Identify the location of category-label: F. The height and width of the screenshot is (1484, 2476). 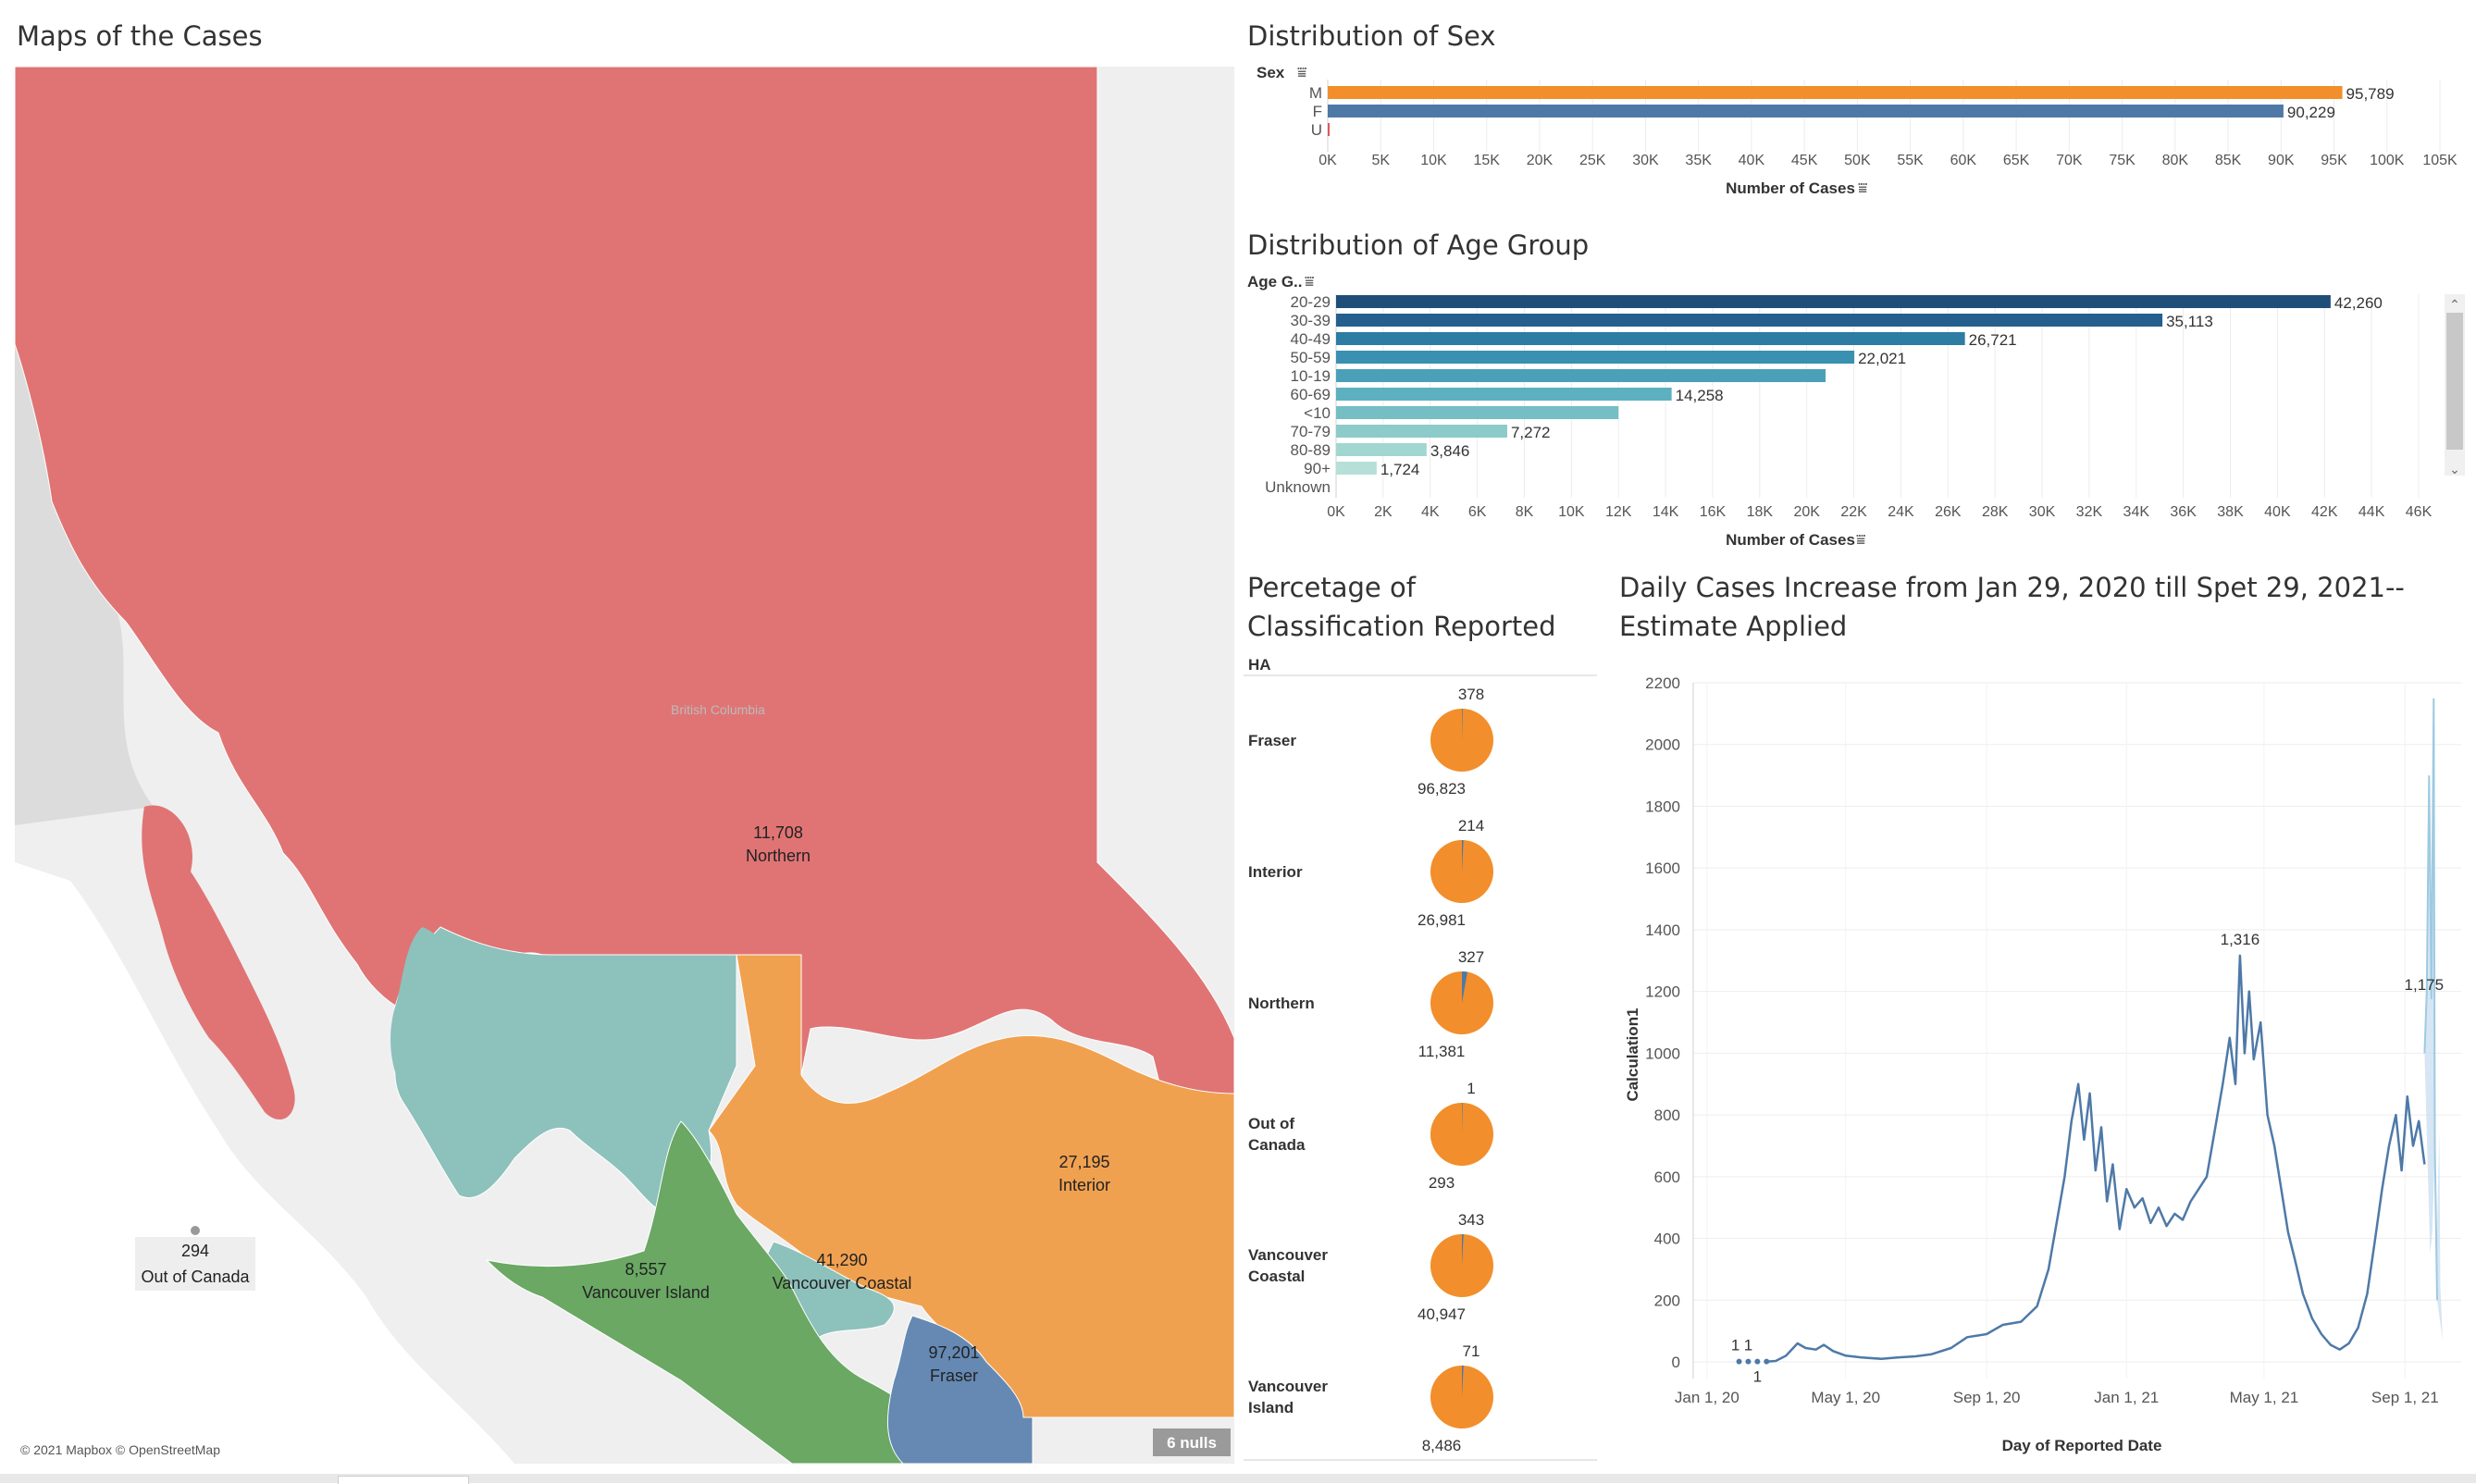
(1317, 112).